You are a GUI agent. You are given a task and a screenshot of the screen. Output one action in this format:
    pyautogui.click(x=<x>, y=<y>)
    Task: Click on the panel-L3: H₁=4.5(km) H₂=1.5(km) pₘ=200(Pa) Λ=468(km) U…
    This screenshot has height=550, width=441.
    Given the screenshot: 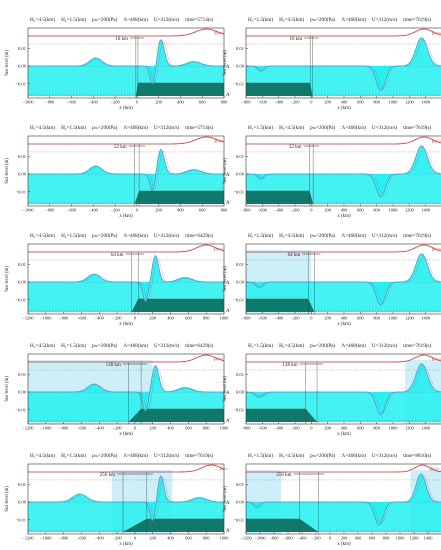 What is the action you would take?
    pyautogui.click(x=118, y=279)
    